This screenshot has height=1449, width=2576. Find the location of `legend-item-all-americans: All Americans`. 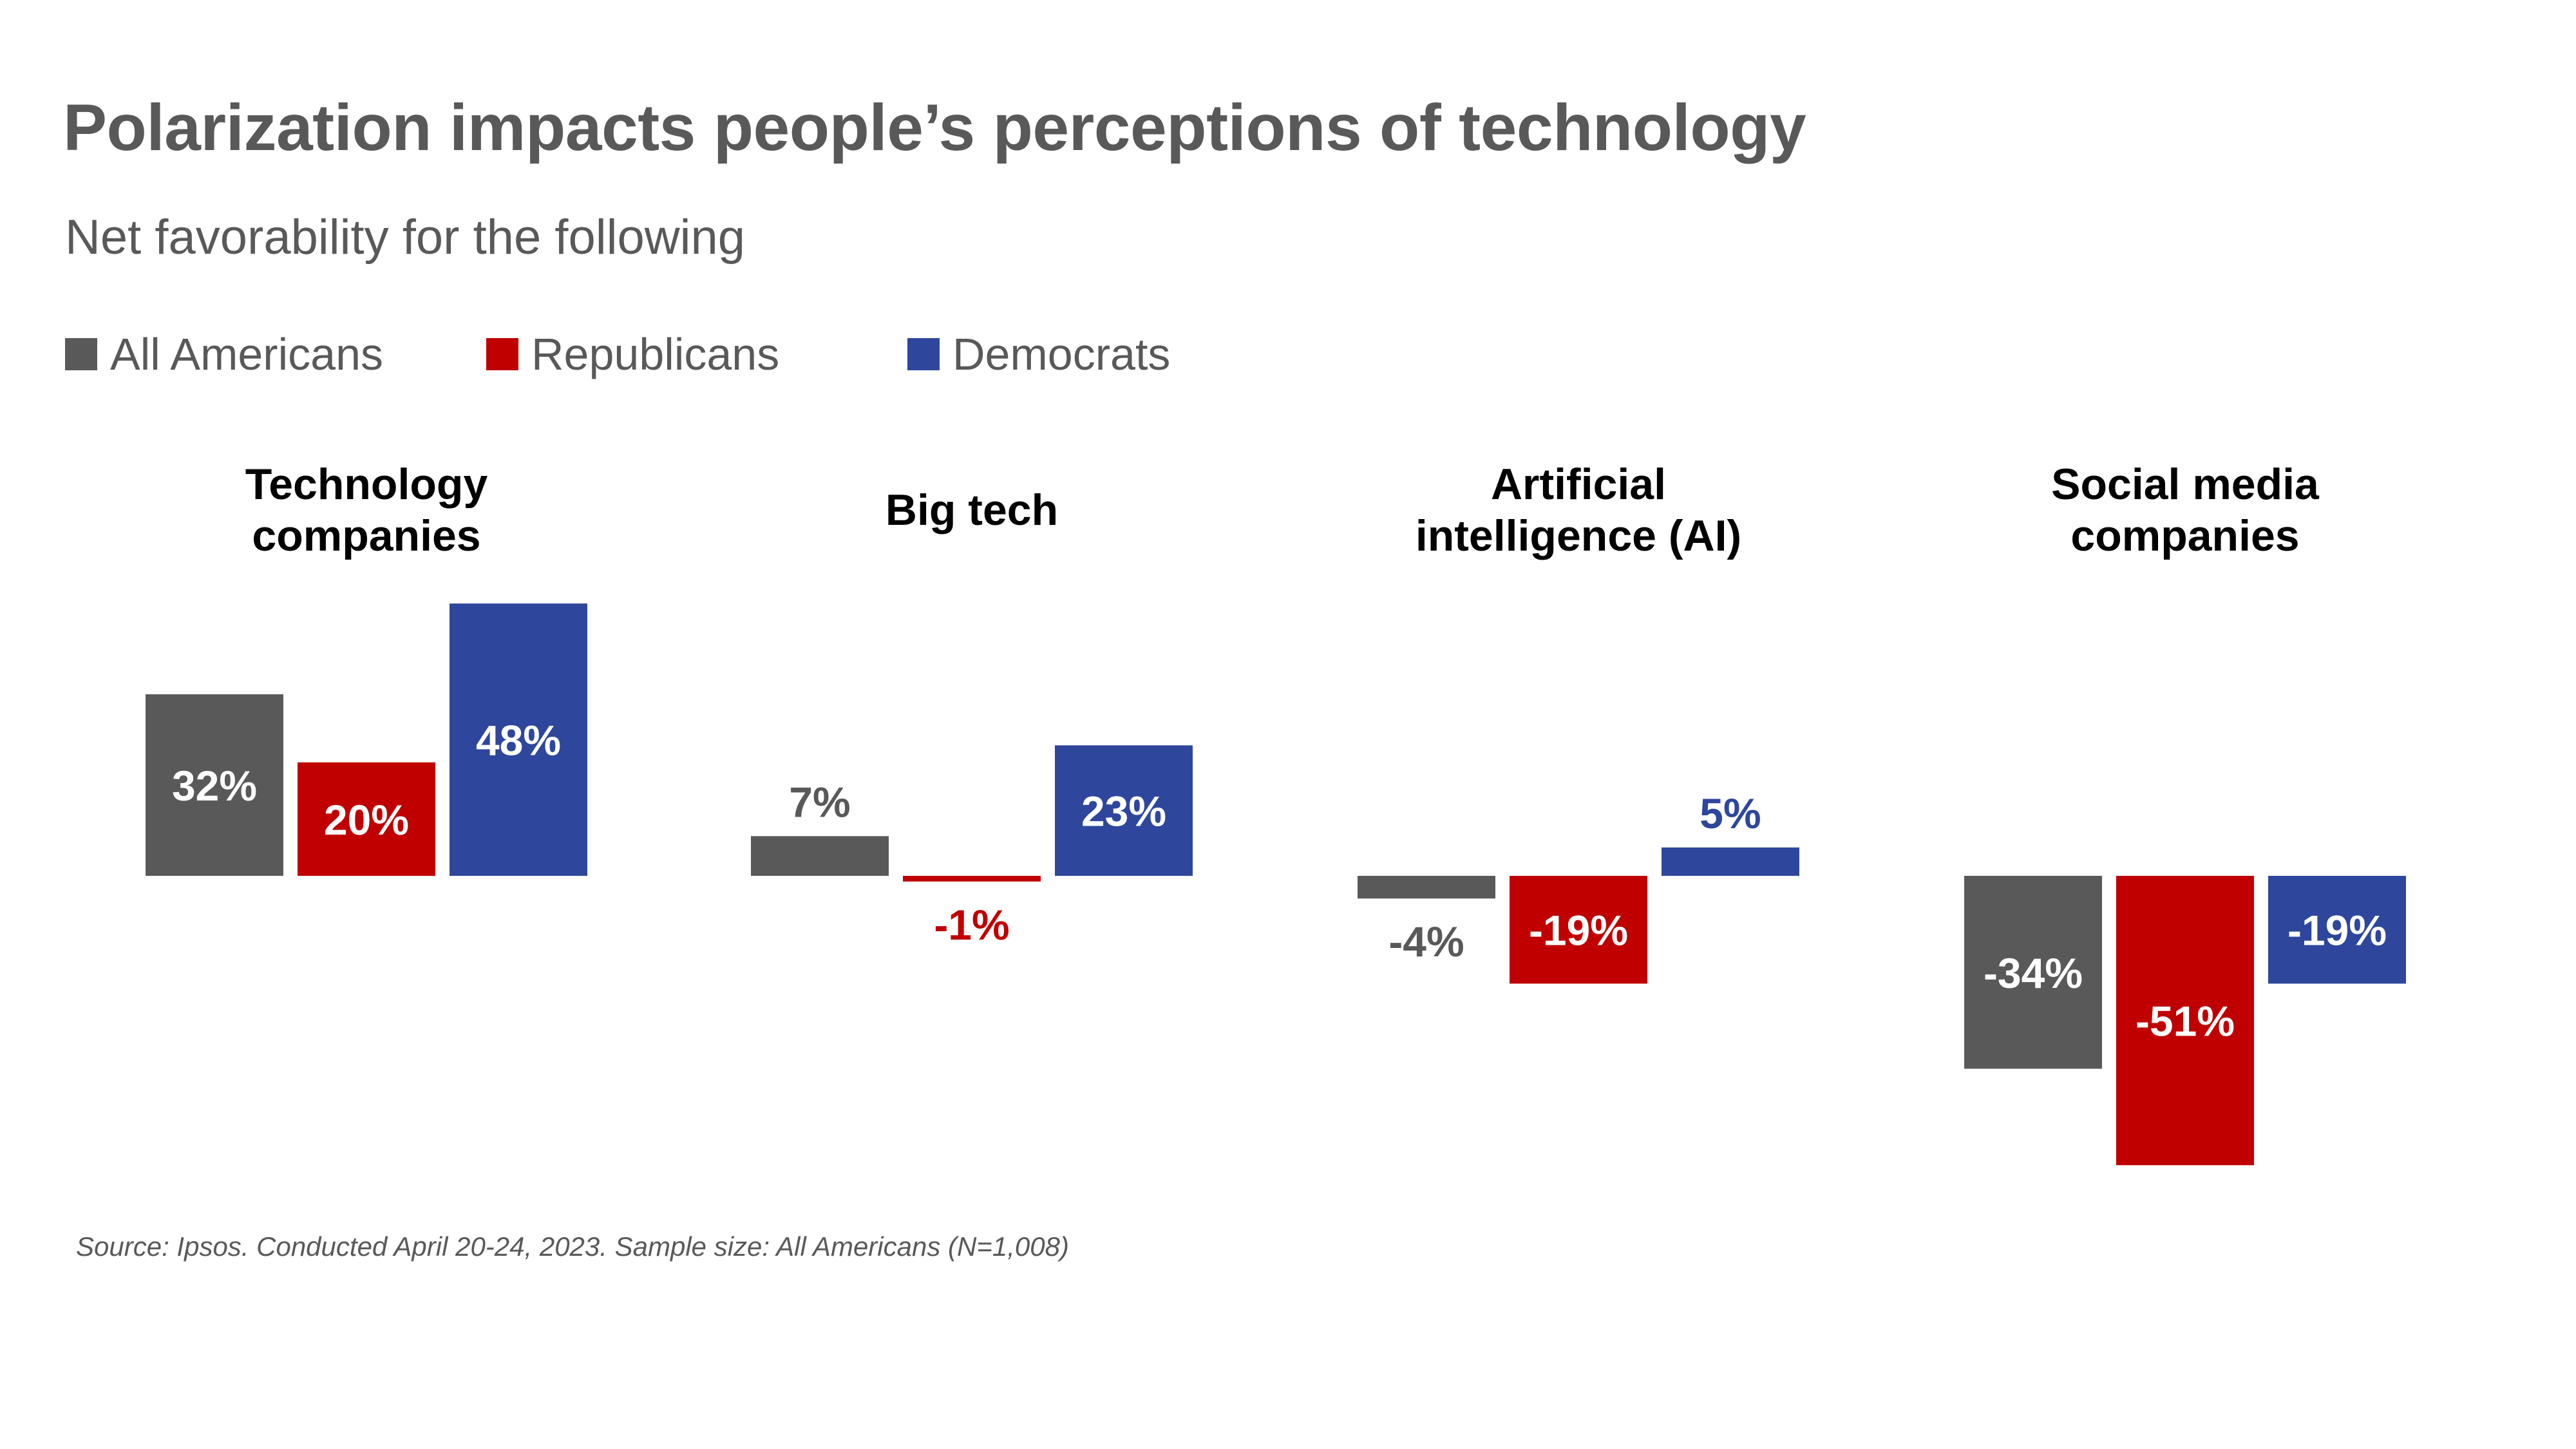

legend-item-all-americans: All Americans is located at coordinates (224, 354).